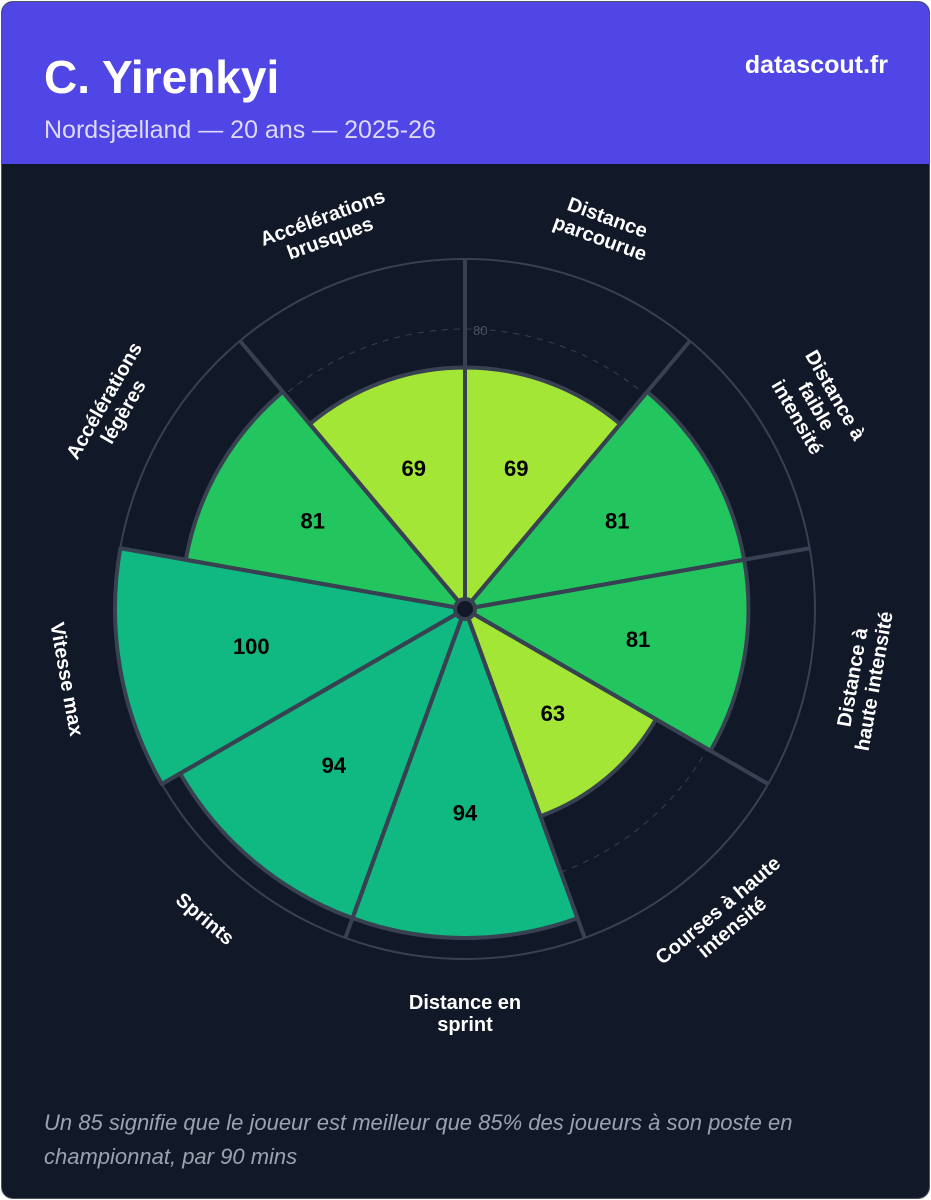  Describe the element at coordinates (251, 646) in the screenshot. I see `value-label-6: 100` at that location.